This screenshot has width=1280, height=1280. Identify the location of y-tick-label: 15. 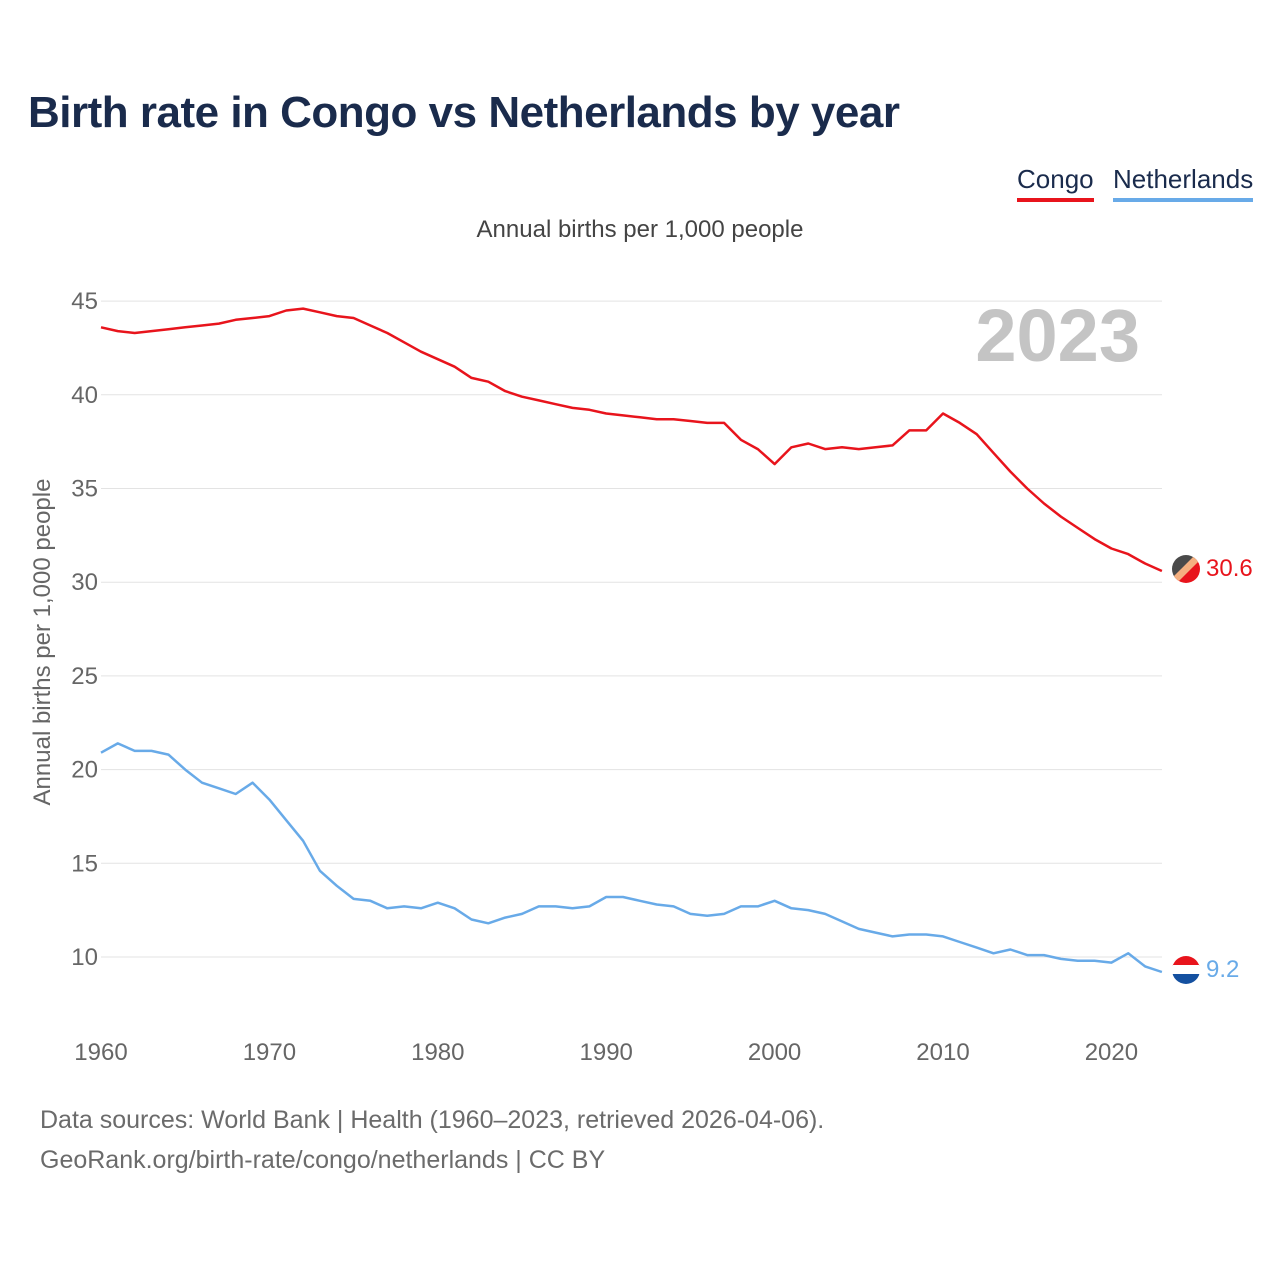
(84, 863).